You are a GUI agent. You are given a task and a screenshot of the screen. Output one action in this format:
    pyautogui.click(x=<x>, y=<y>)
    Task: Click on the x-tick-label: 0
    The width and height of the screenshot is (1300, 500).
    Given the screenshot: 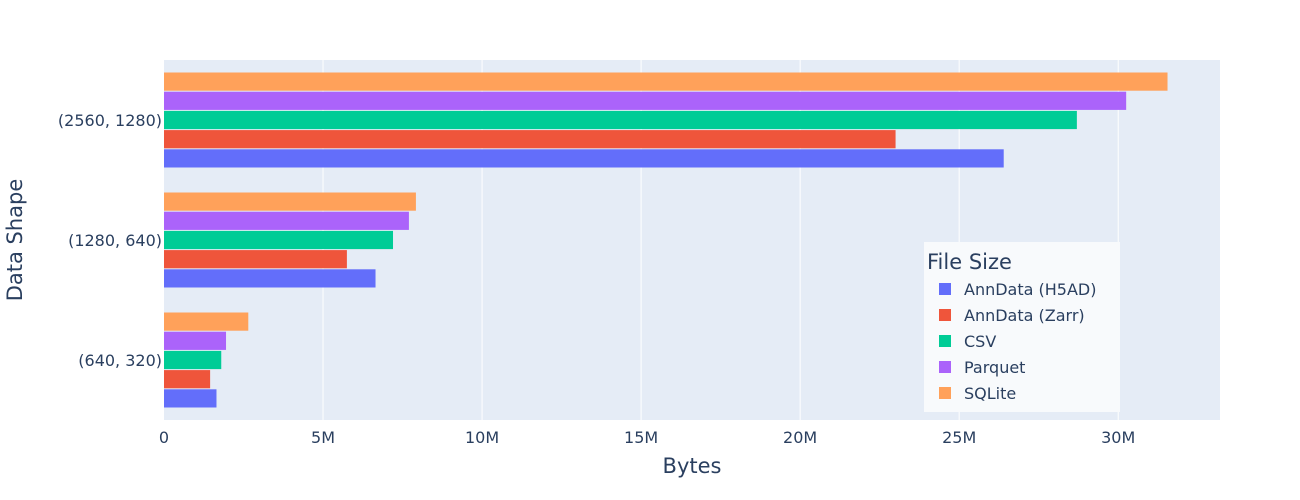 What is the action you would take?
    pyautogui.click(x=164, y=437)
    